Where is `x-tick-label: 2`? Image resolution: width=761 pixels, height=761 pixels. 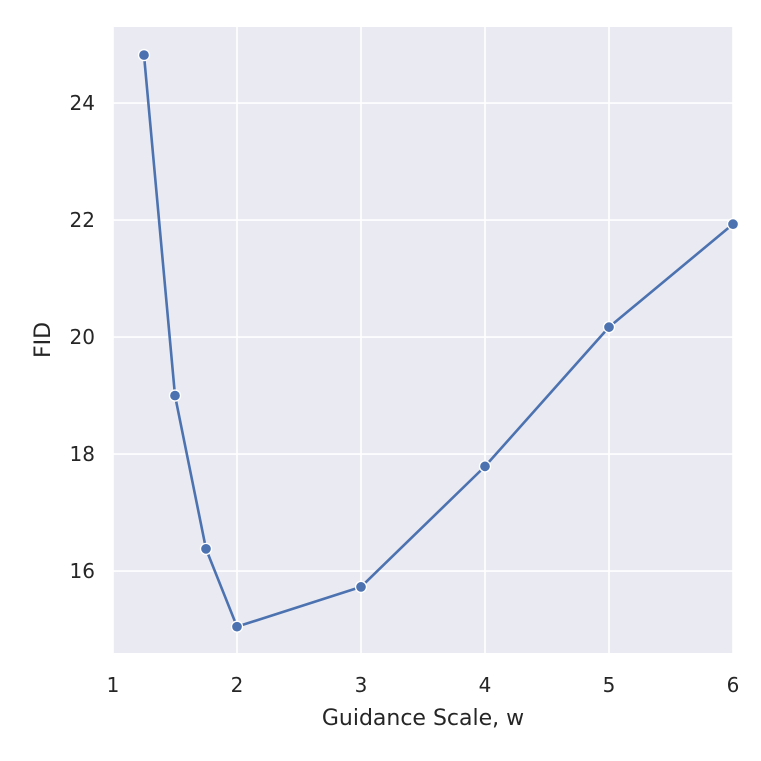
x-tick-label: 2 is located at coordinates (237, 685).